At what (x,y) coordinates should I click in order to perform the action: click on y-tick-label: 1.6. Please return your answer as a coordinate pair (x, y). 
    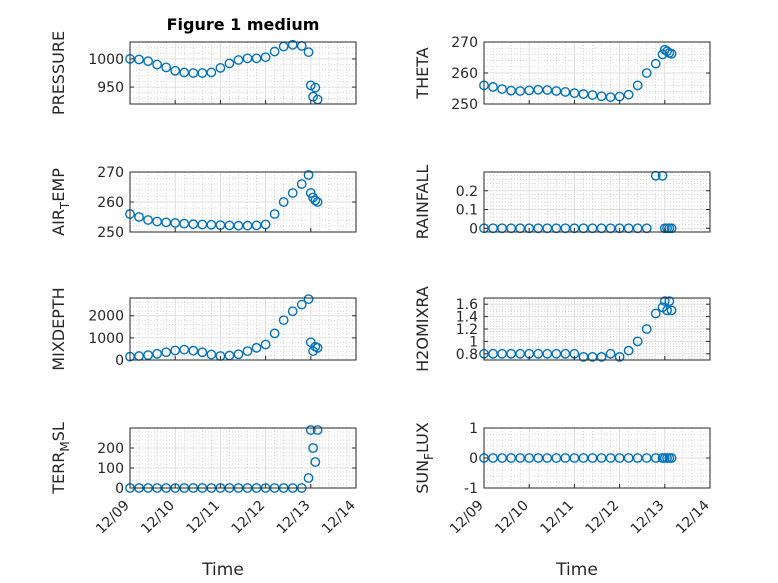
    Looking at the image, I should click on (467, 305).